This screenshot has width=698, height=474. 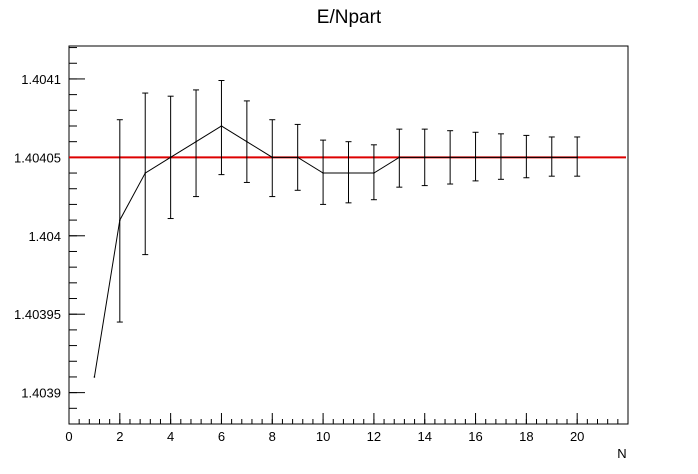 What do you see at coordinates (424, 436) in the screenshot?
I see `x-tick-label: 14` at bounding box center [424, 436].